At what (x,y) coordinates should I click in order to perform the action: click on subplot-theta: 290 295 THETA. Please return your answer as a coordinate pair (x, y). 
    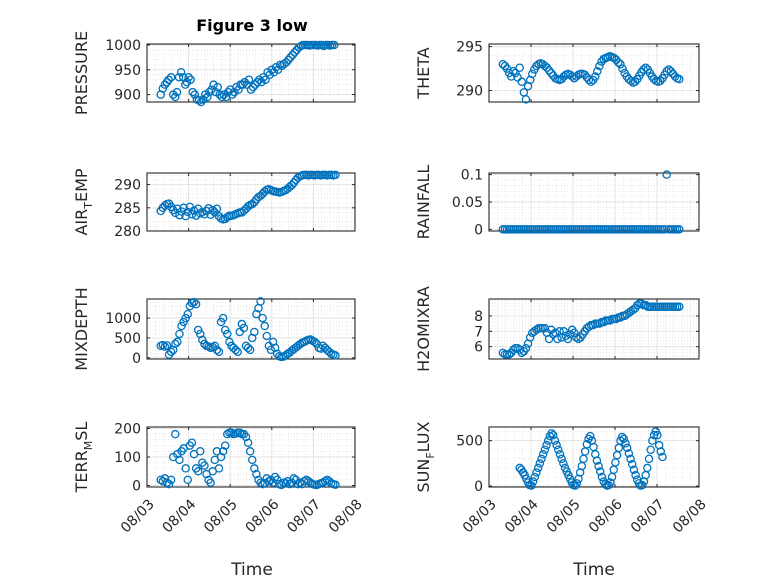
    Looking at the image, I should click on (557, 72).